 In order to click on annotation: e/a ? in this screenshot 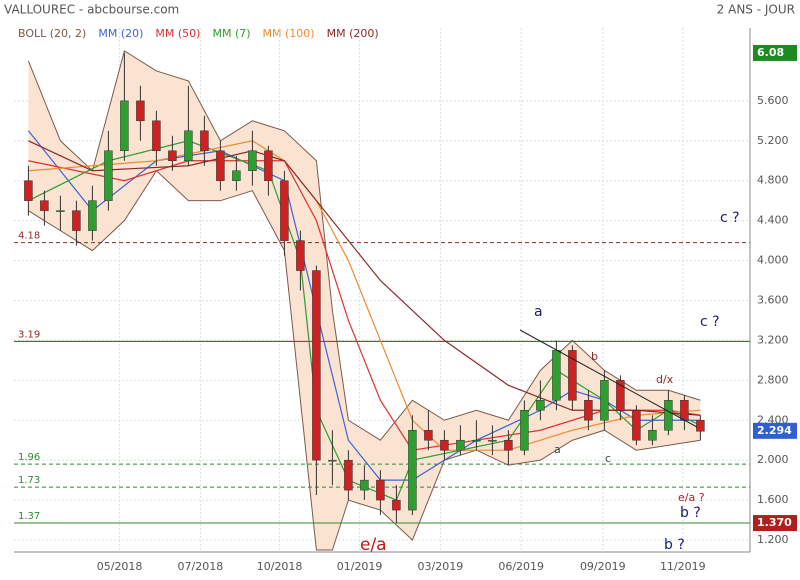, I will do `click(691, 497)`.